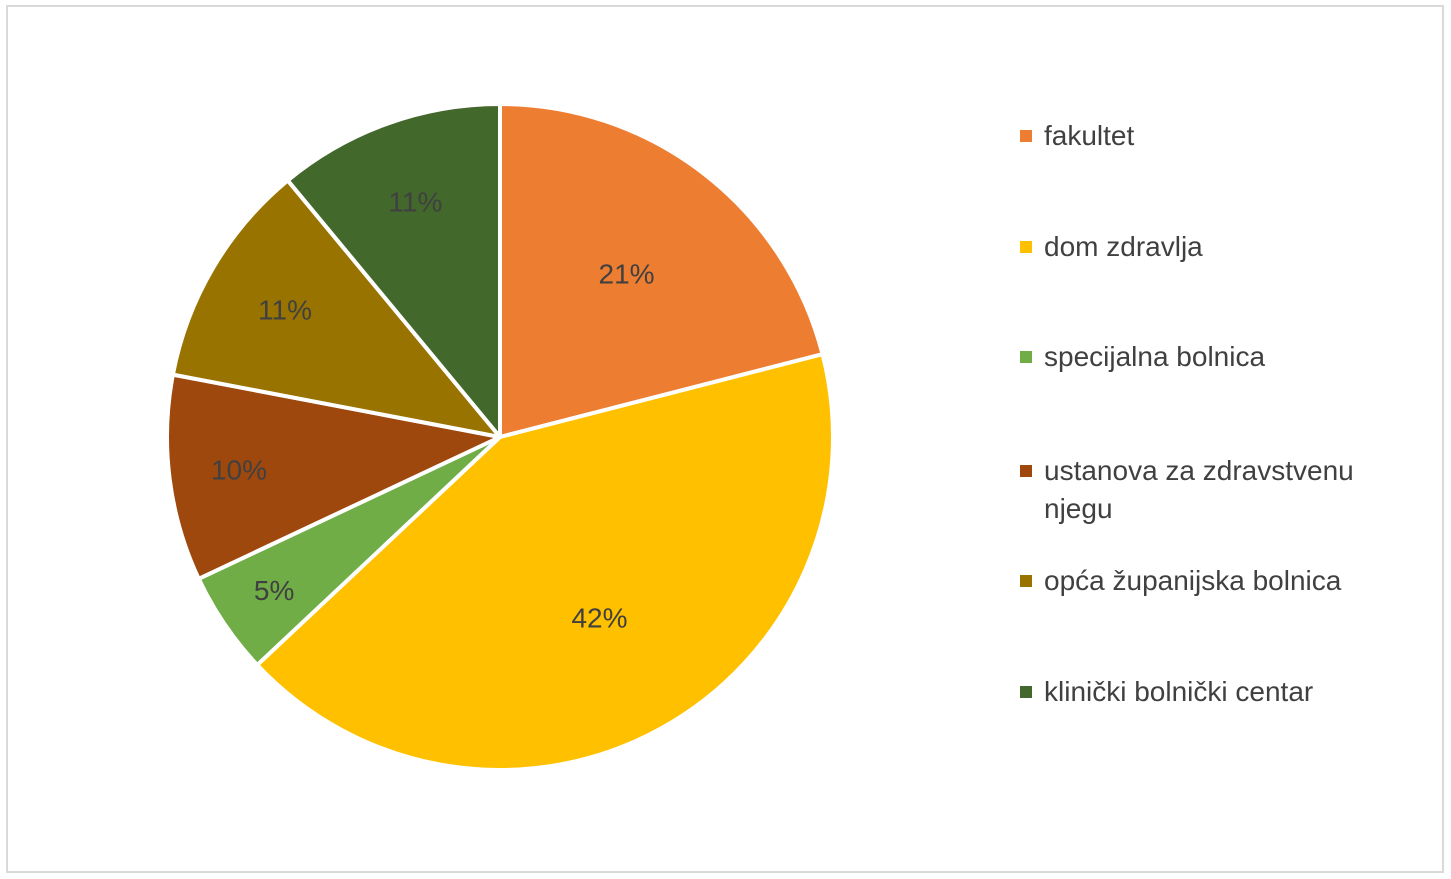 The image size is (1451, 879). I want to click on data-label-3: 10%, so click(239, 469).